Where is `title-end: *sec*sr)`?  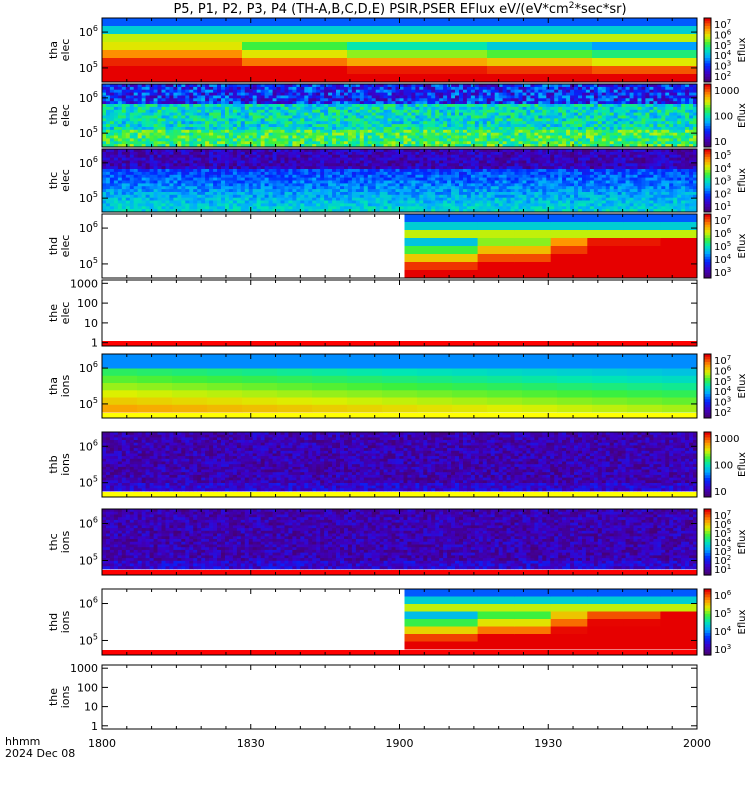 title-end: *sec*sr) is located at coordinates (600, 9).